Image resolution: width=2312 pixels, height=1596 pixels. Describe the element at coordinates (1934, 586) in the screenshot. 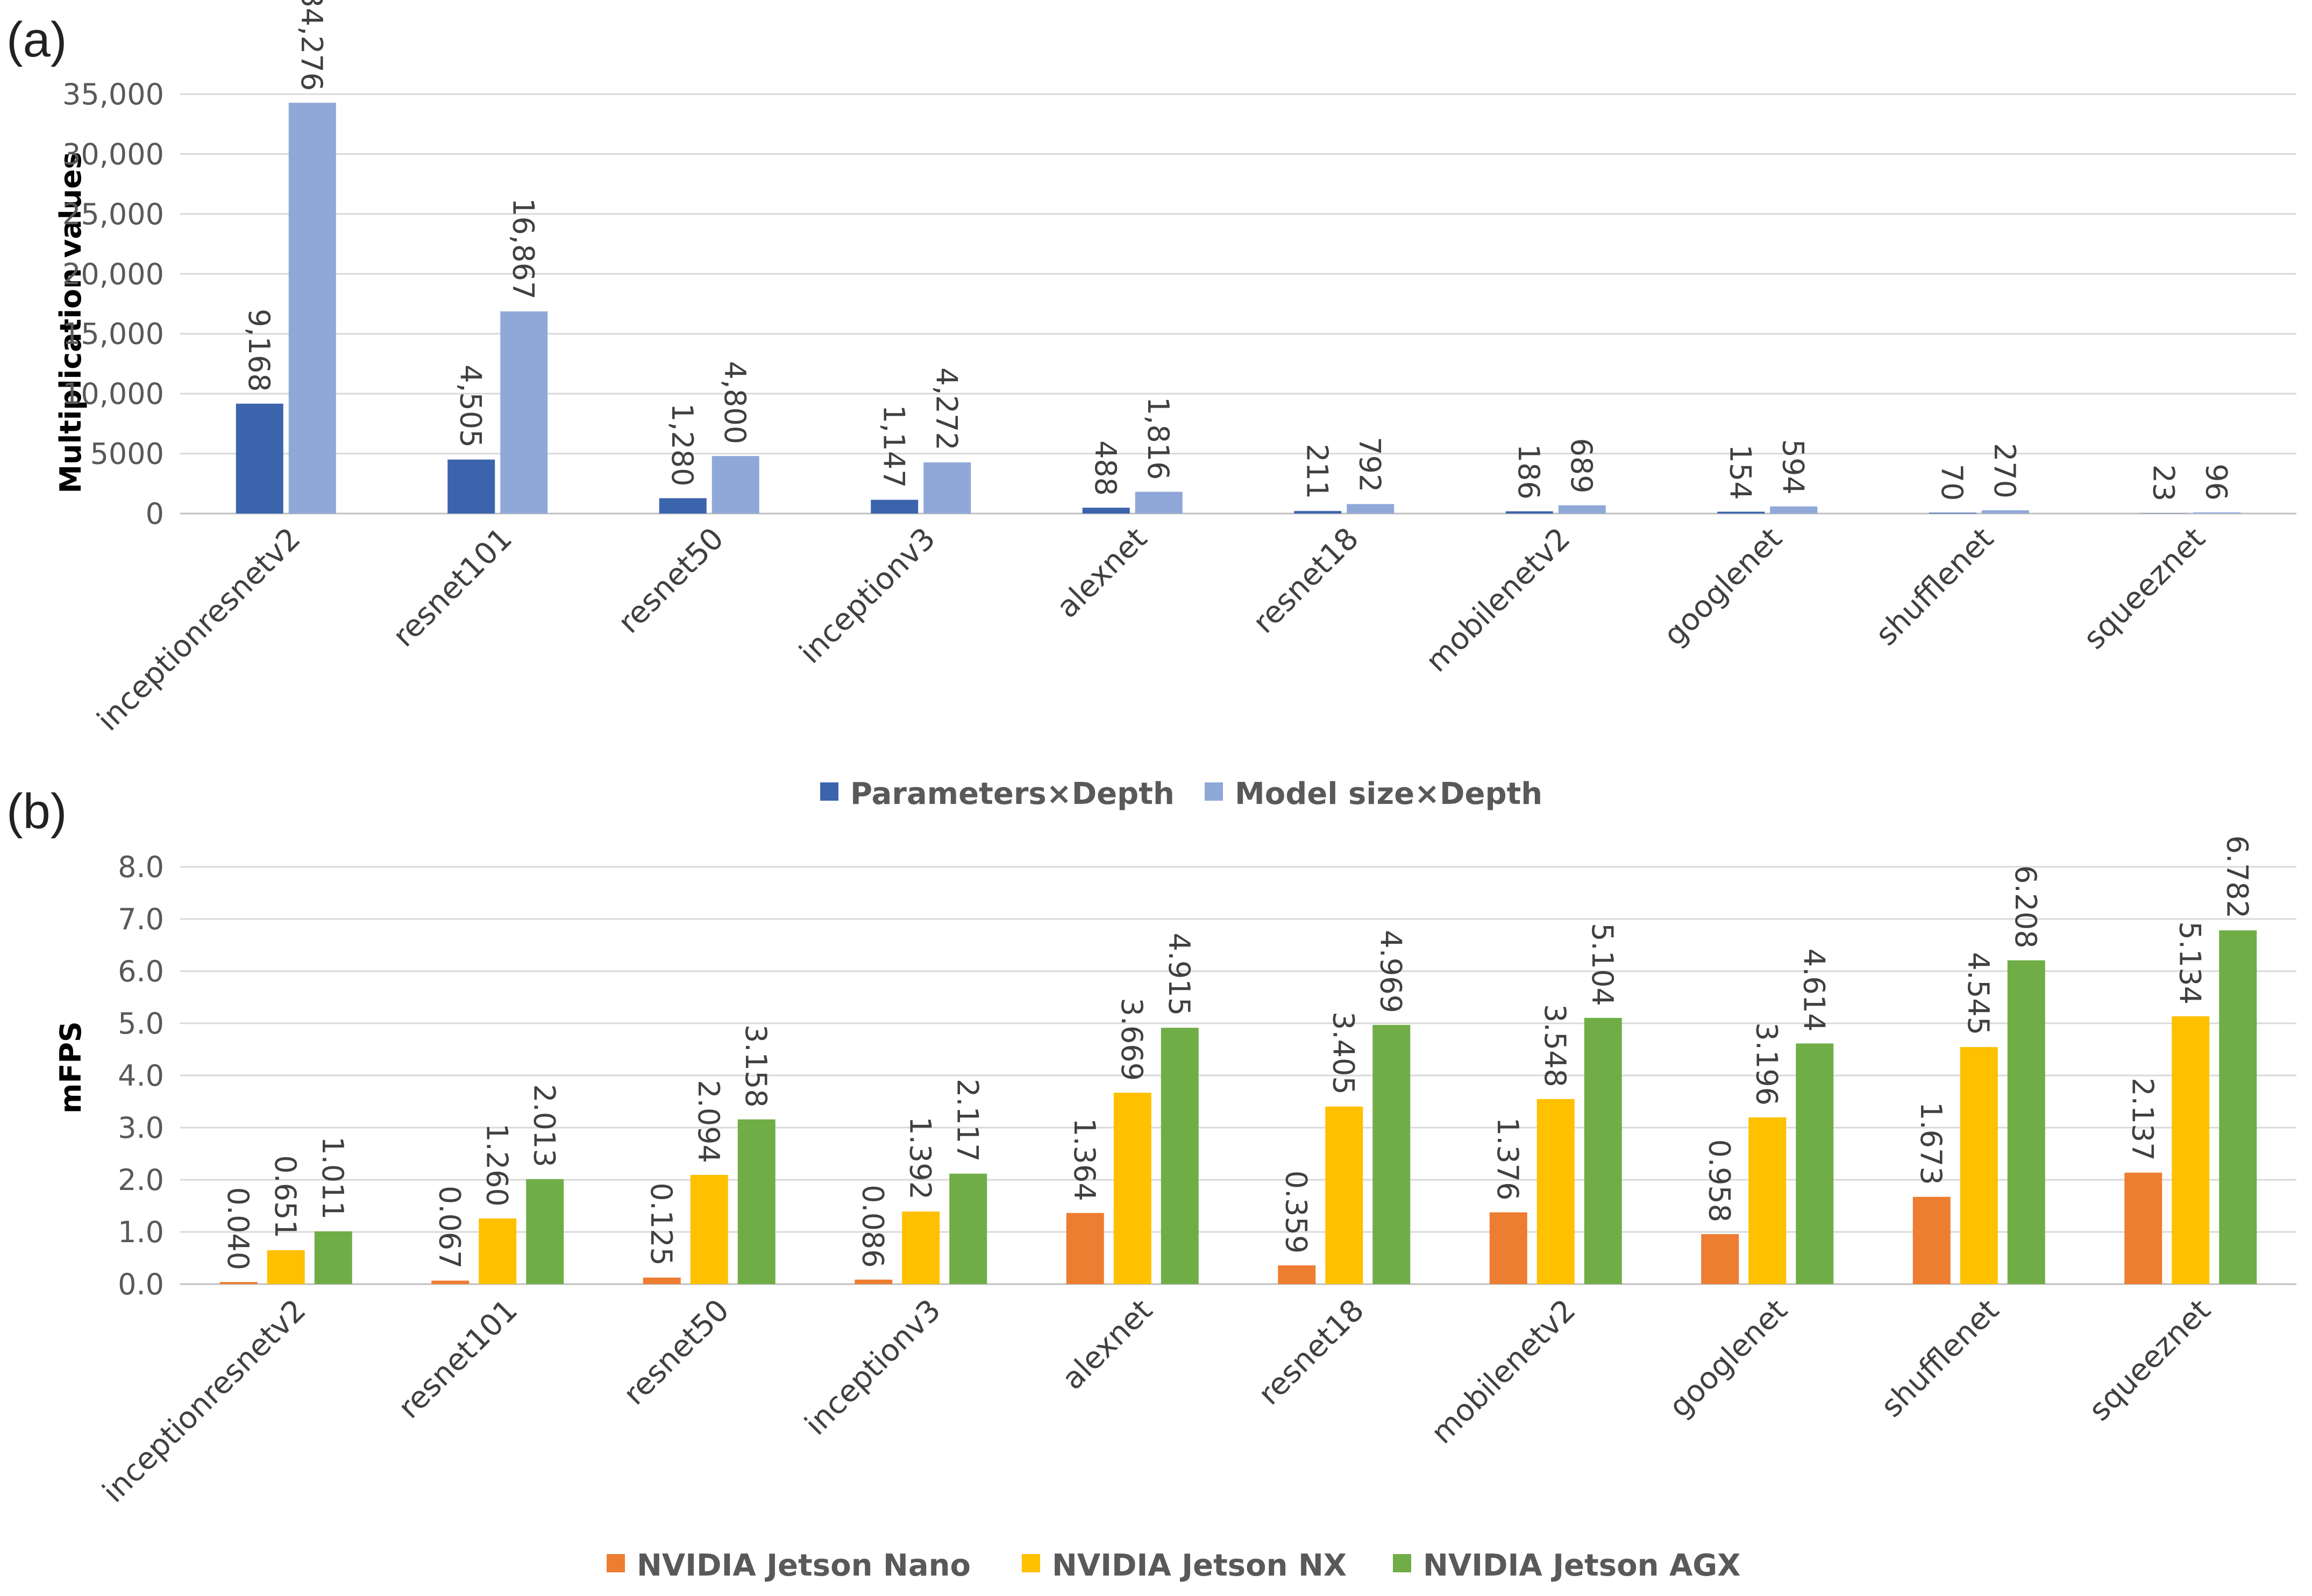

I see `x-tick-label: shufflenet` at that location.